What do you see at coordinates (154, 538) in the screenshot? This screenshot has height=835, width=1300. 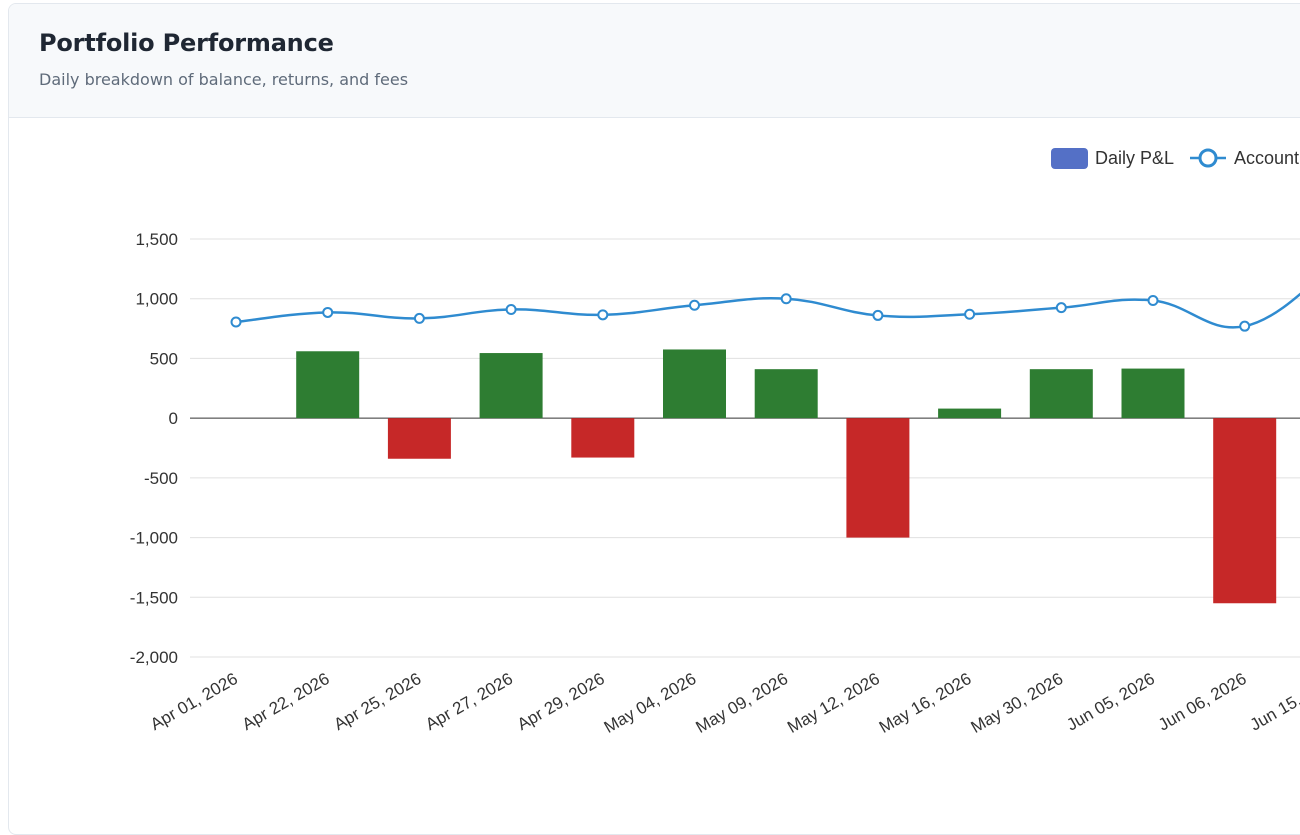 I see `y-tick-label: -1,000` at bounding box center [154, 538].